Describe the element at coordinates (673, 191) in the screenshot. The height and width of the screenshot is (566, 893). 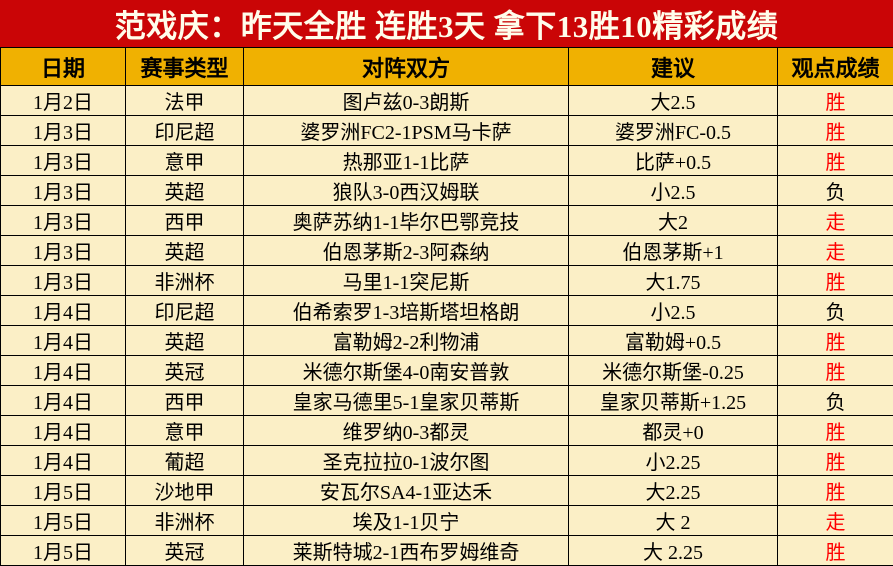
I see `cell-advice: 小2.5` at that location.